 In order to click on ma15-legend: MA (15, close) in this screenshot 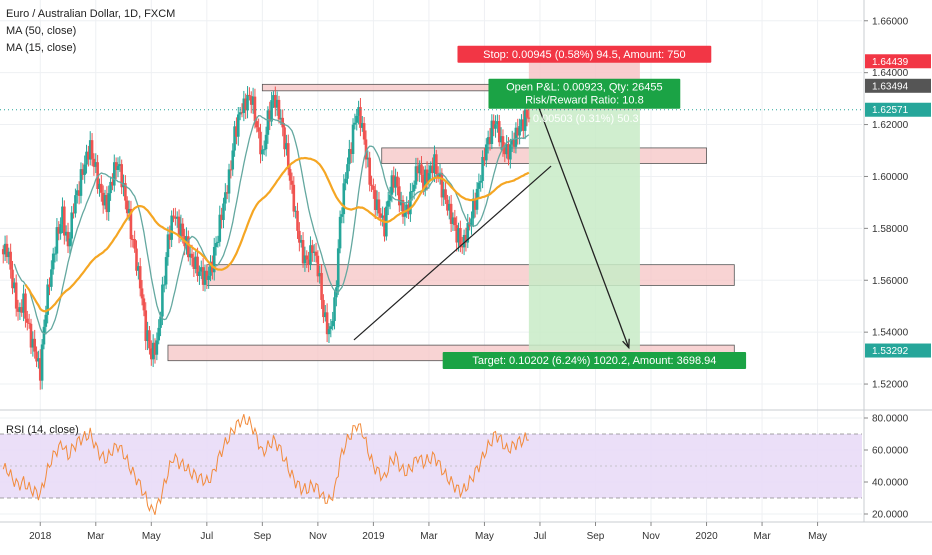, I will do `click(41, 48)`.